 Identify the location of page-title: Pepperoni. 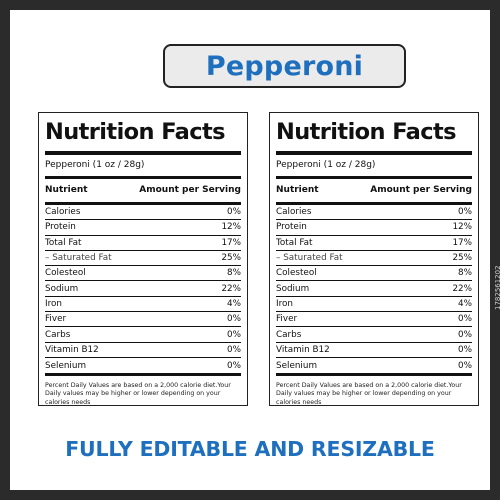
(284, 66).